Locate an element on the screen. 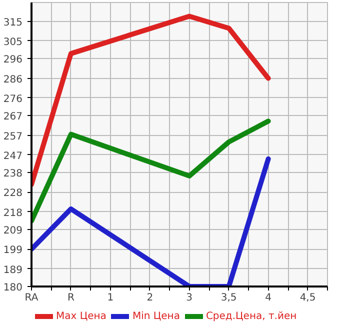 The image size is (345, 335). y-tick-label: 315 is located at coordinates (13, 22).